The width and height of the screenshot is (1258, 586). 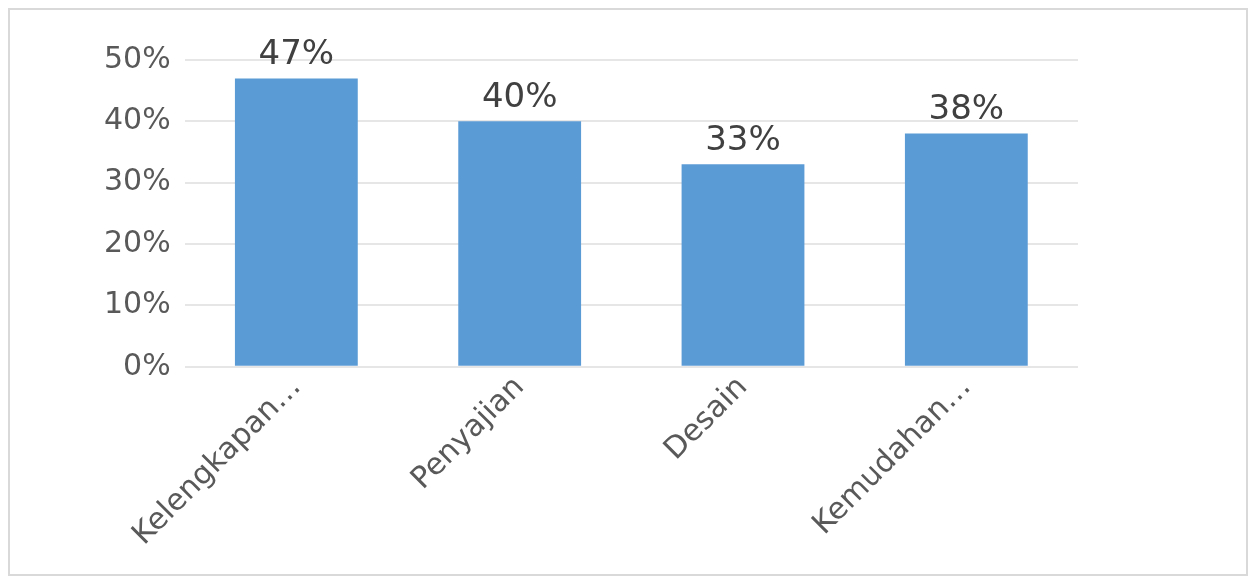 I want to click on y-tick-label: 20%, so click(x=137, y=241).